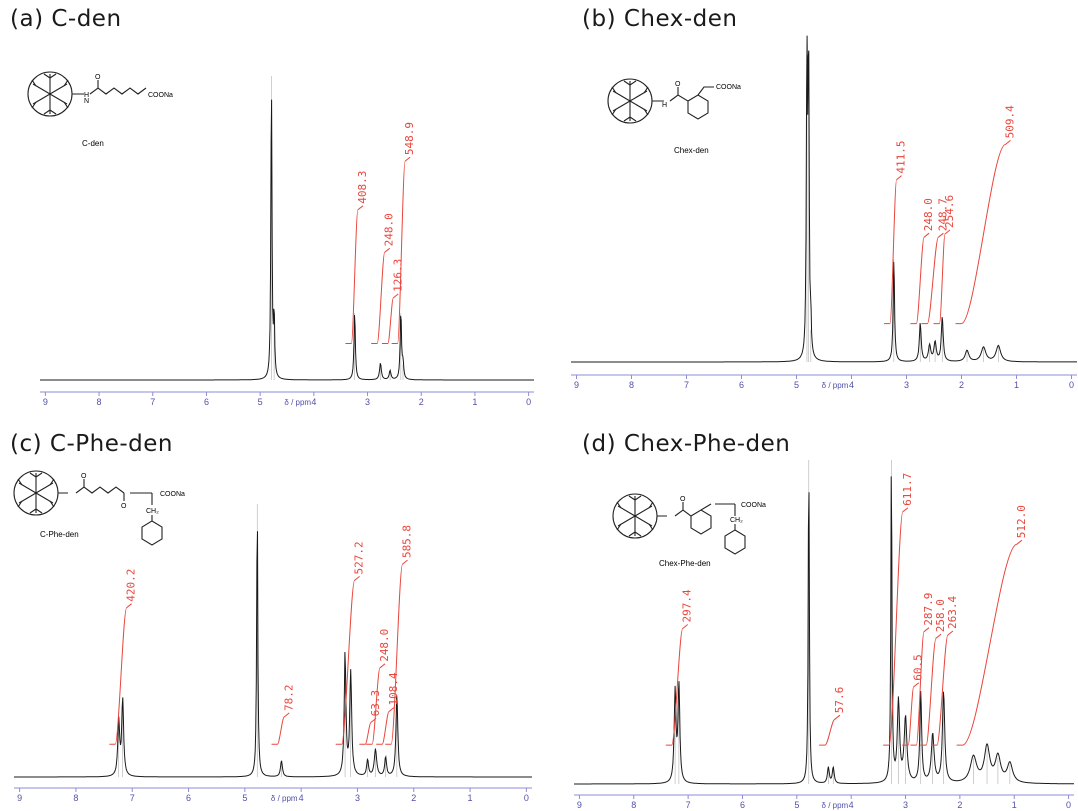  I want to click on spectrum-trace, so click(273, 654).